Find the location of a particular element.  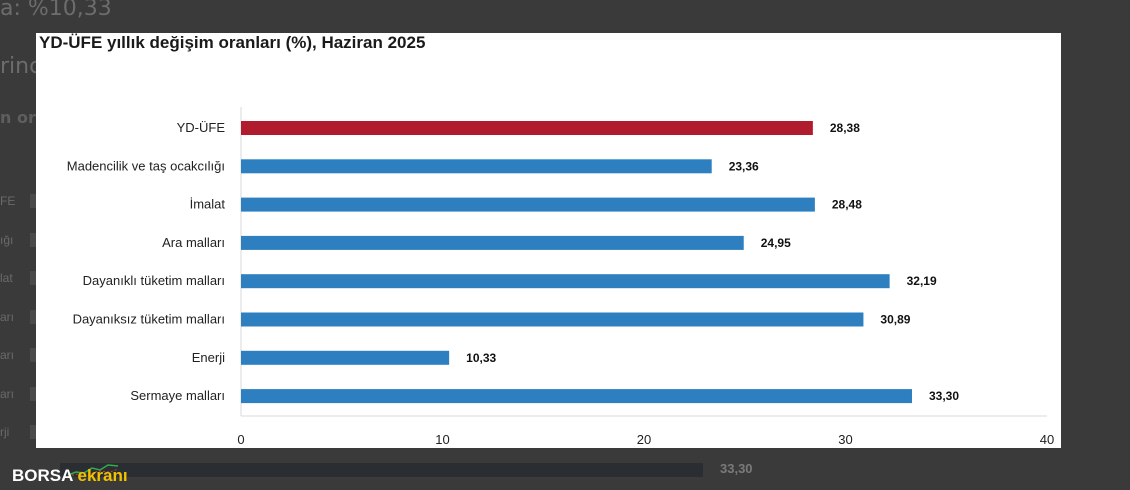

value-label: 28,48 is located at coordinates (847, 205).